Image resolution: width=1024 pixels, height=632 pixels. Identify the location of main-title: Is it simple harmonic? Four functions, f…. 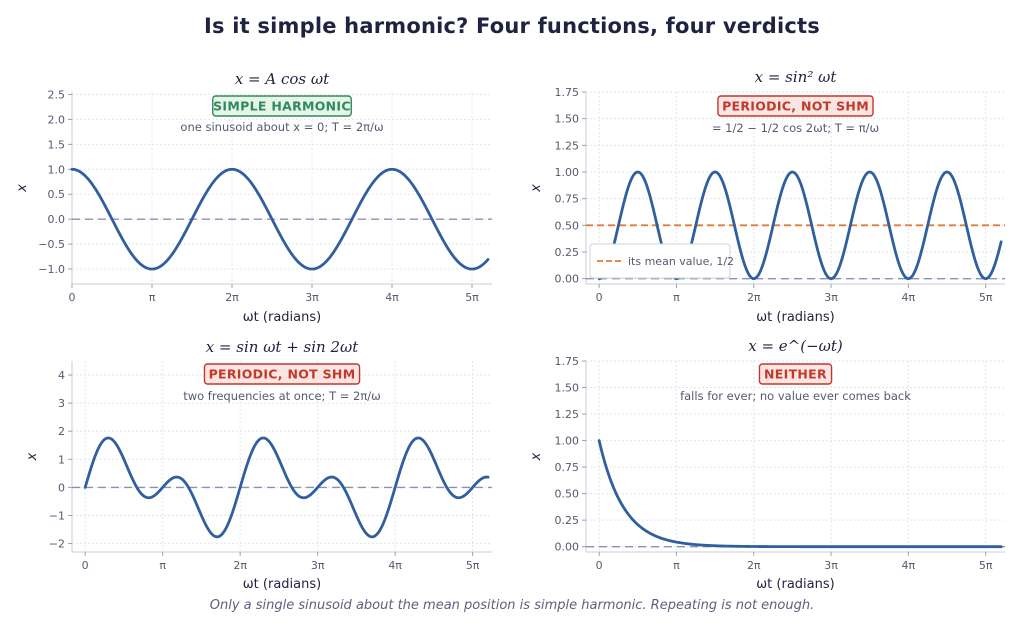
(512, 26).